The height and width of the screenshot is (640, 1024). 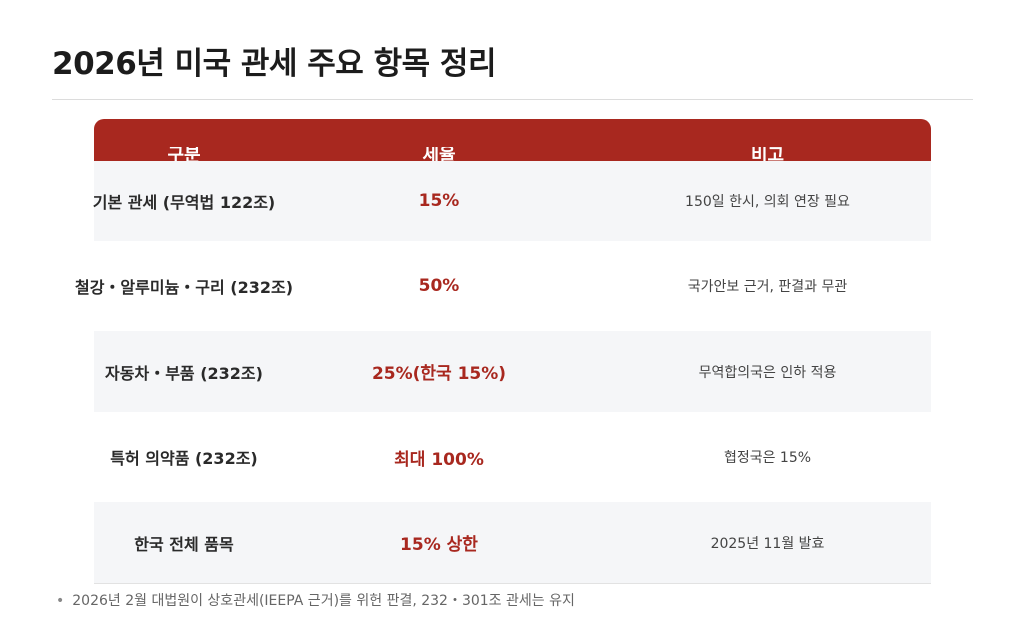 What do you see at coordinates (439, 286) in the screenshot?
I see `row-rate: 50%` at bounding box center [439, 286].